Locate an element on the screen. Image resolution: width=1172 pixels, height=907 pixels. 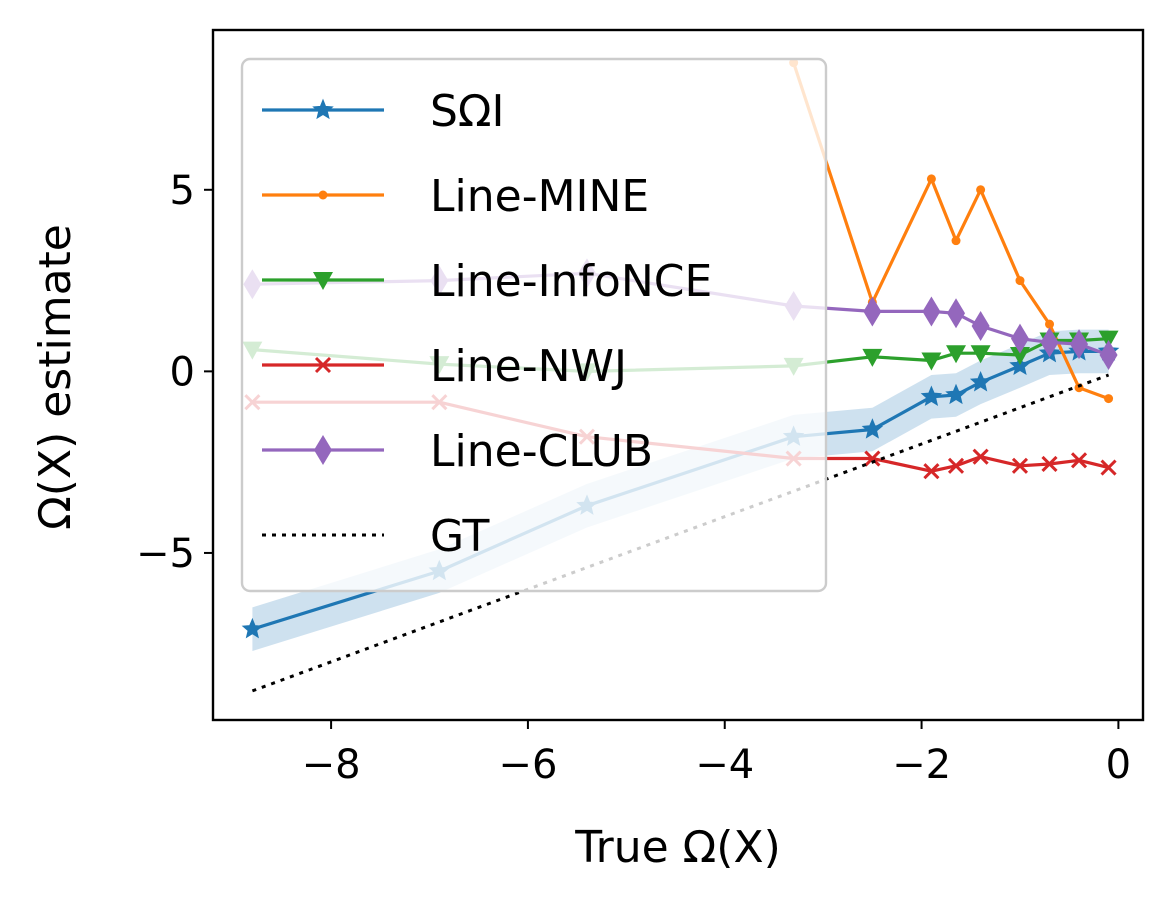
y-axis-label: Ω(X) estimate is located at coordinates (55, 377).